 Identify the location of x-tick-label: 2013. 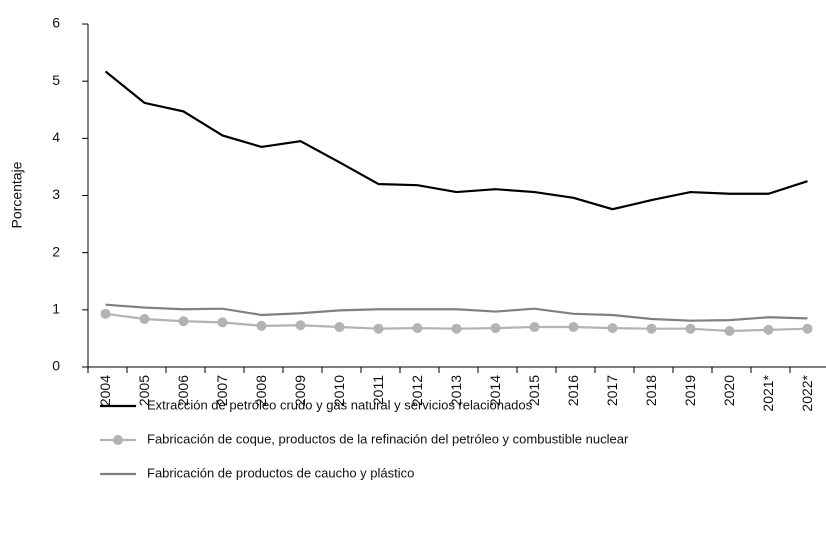
(456, 390).